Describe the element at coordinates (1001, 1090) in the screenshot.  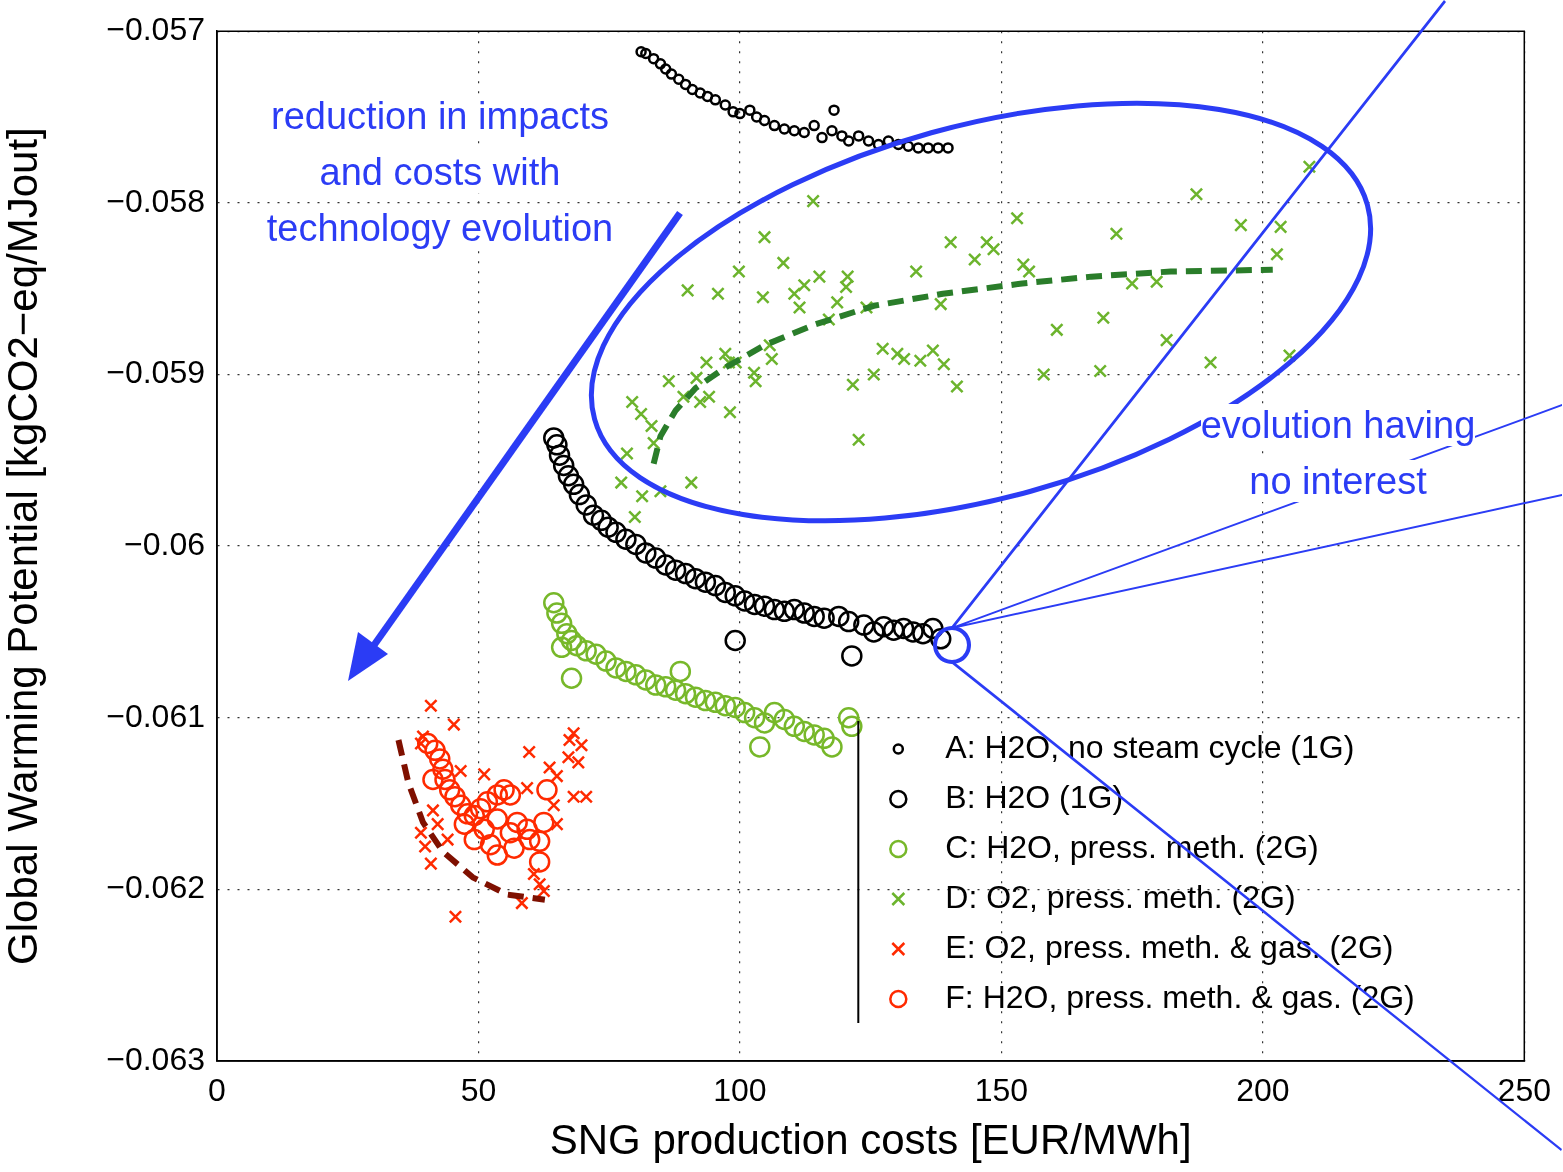
I see `x-tick-label: 150` at that location.